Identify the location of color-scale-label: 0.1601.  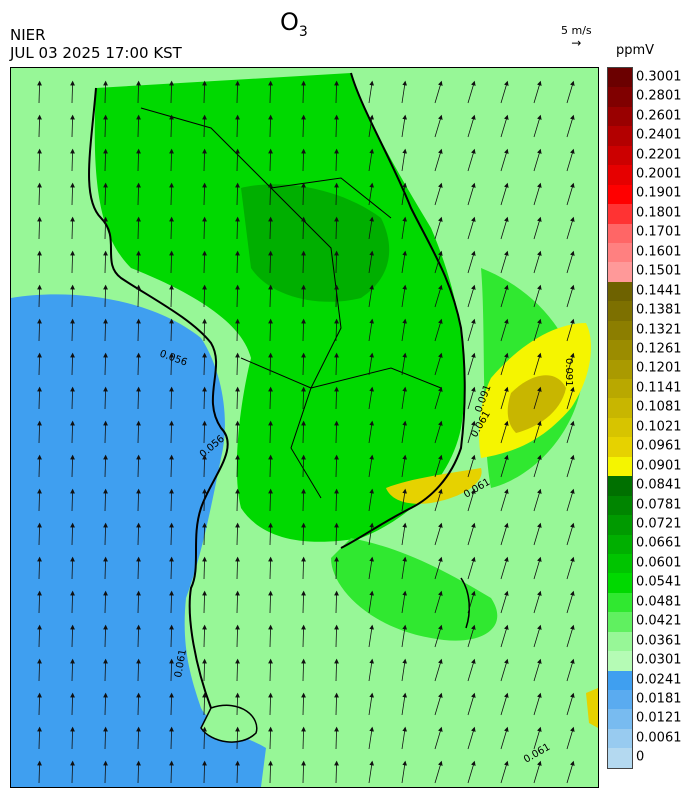
(659, 252).